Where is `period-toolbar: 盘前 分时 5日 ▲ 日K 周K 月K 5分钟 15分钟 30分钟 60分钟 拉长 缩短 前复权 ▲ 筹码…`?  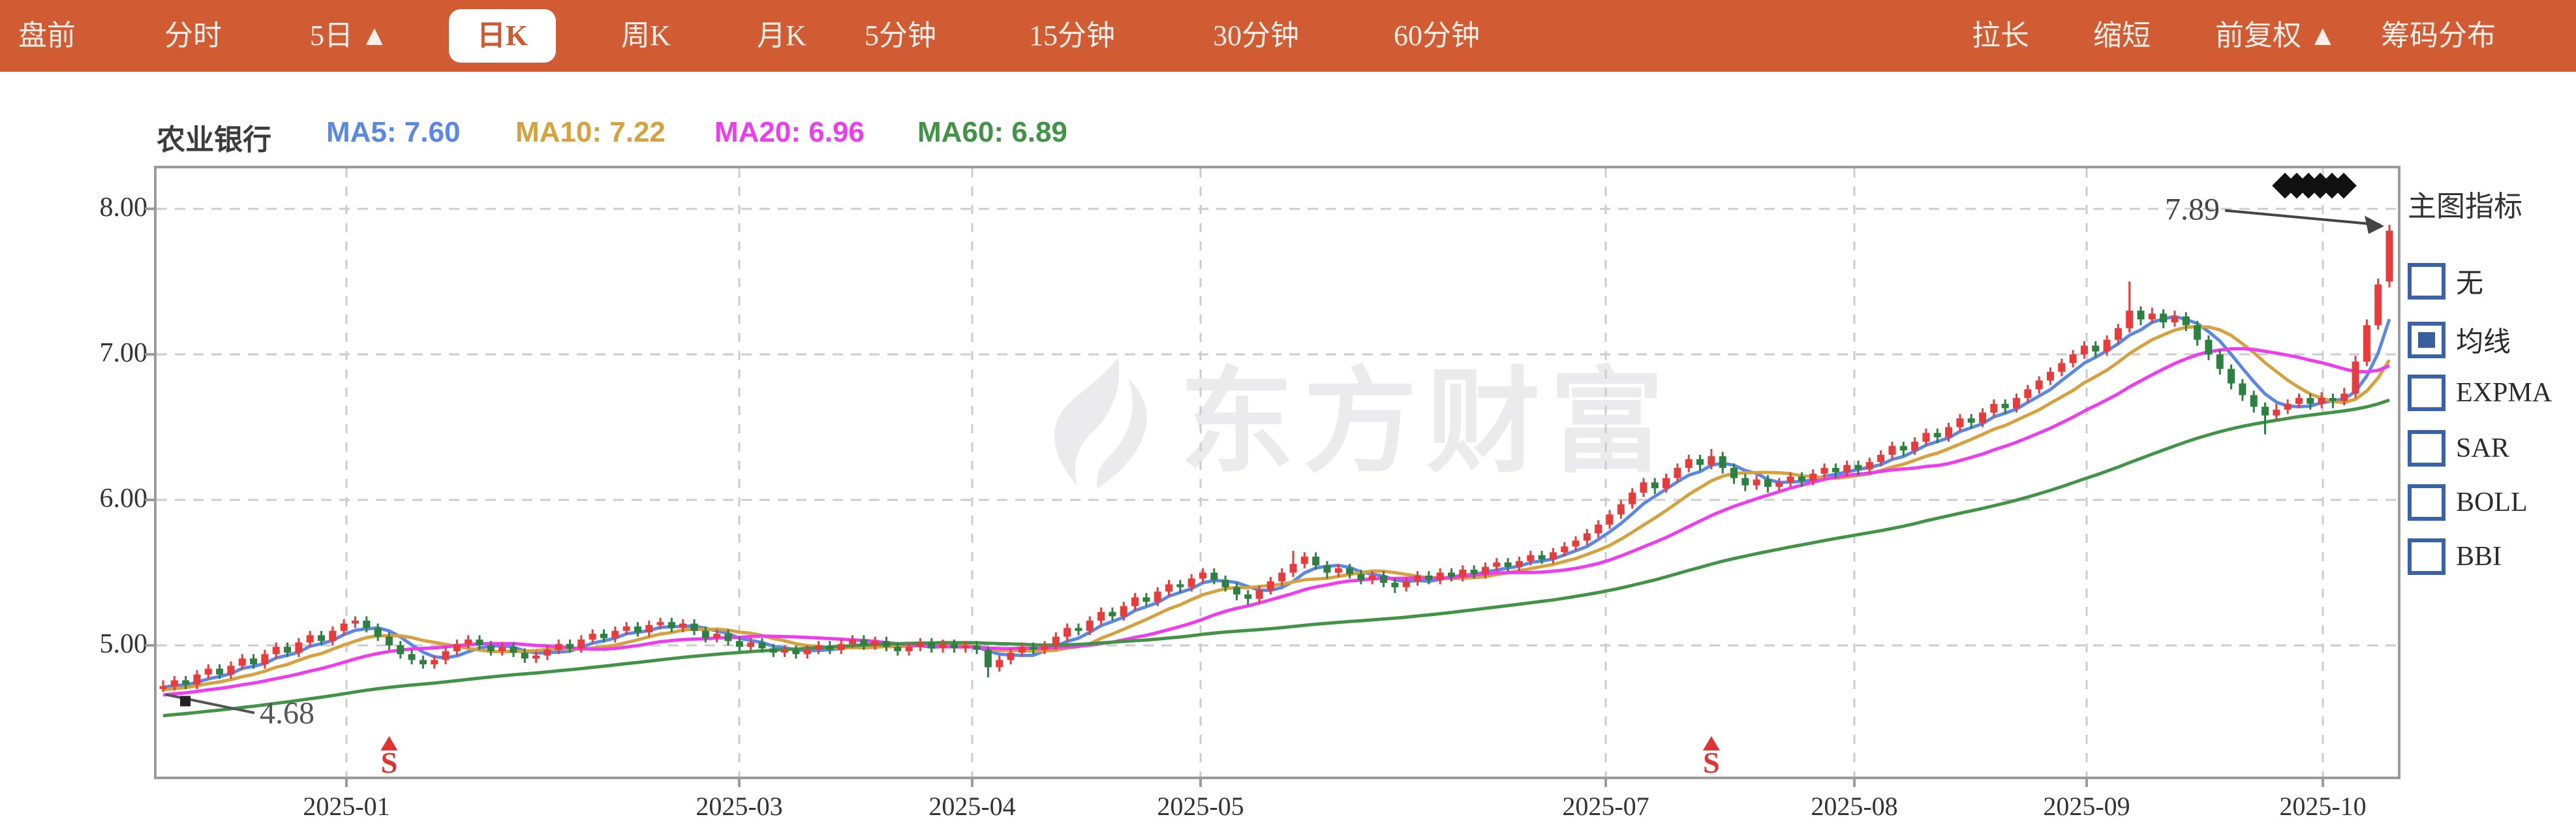
period-toolbar: 盘前 分时 5日 ▲ 日K 周K 月K 5分钟 15分钟 30分钟 60分钟 拉长 缩短 前复权 ▲ 筹码… is located at coordinates (1288, 36).